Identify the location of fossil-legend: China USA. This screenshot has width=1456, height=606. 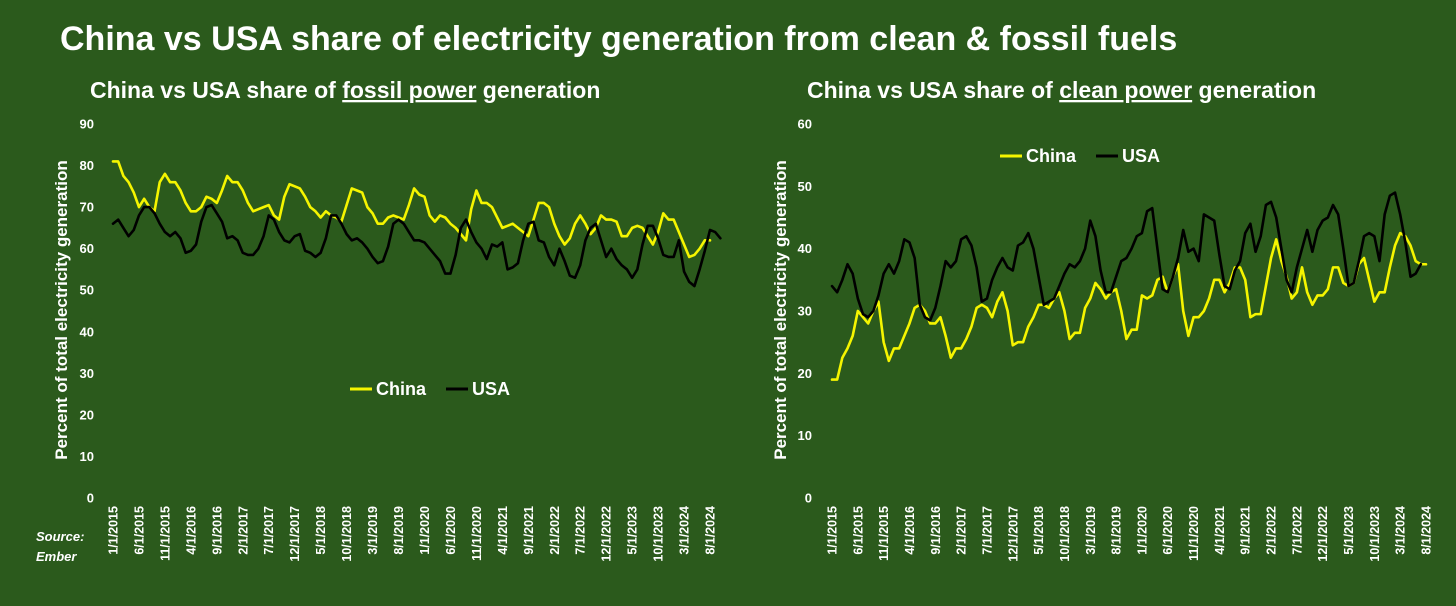
(430, 389).